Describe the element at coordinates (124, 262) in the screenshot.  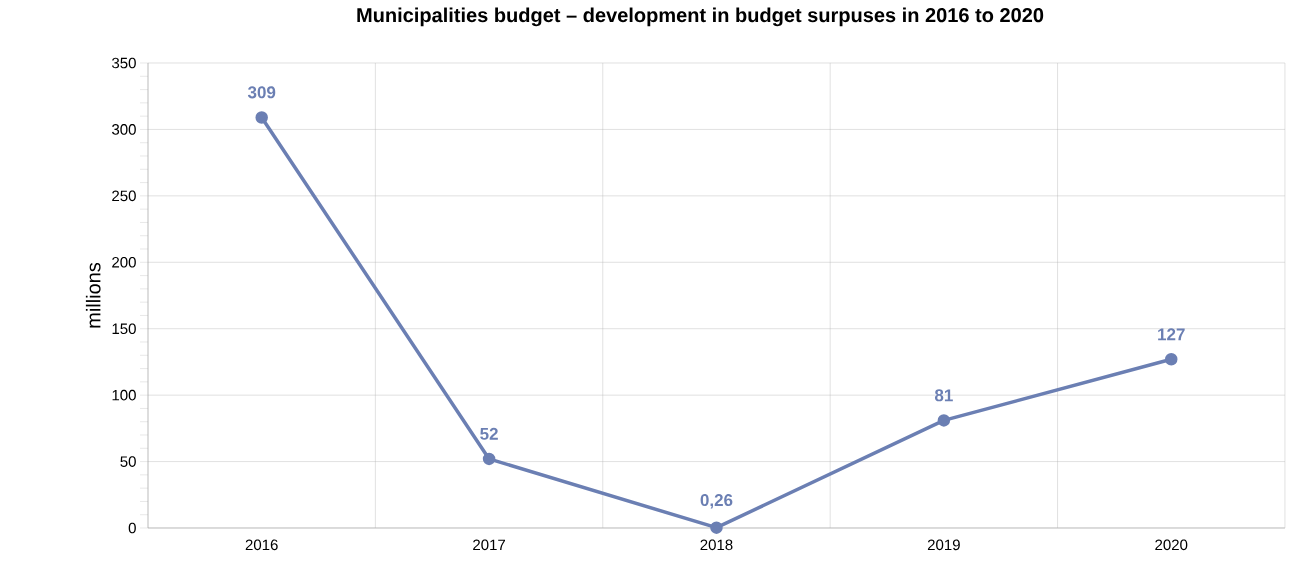
I see `y-tick-label: 200` at that location.